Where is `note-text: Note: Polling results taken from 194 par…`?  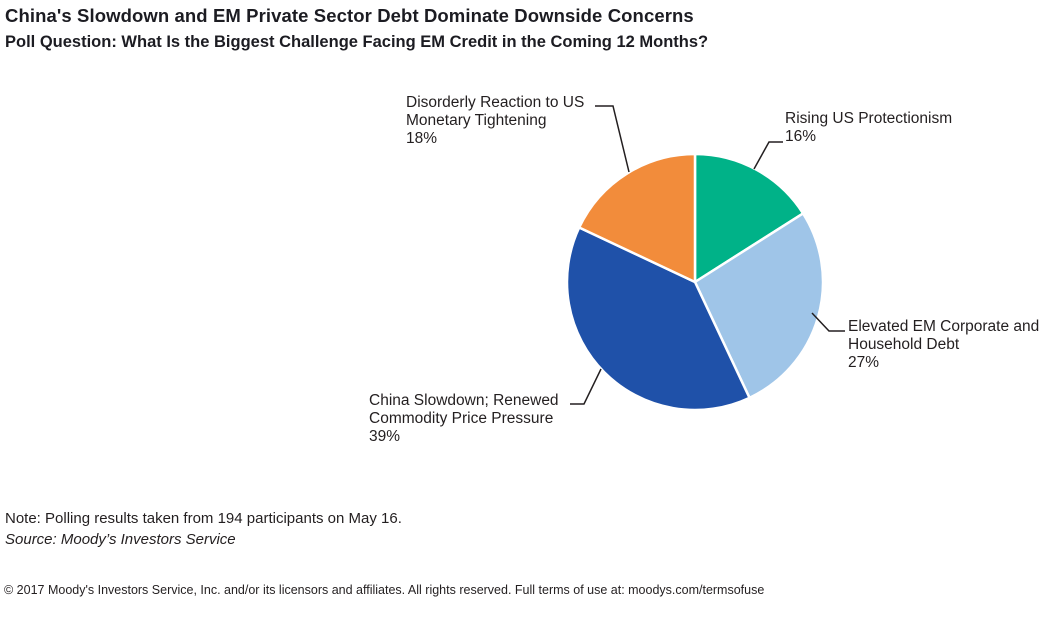
note-text: Note: Polling results taken from 194 par… is located at coordinates (203, 518).